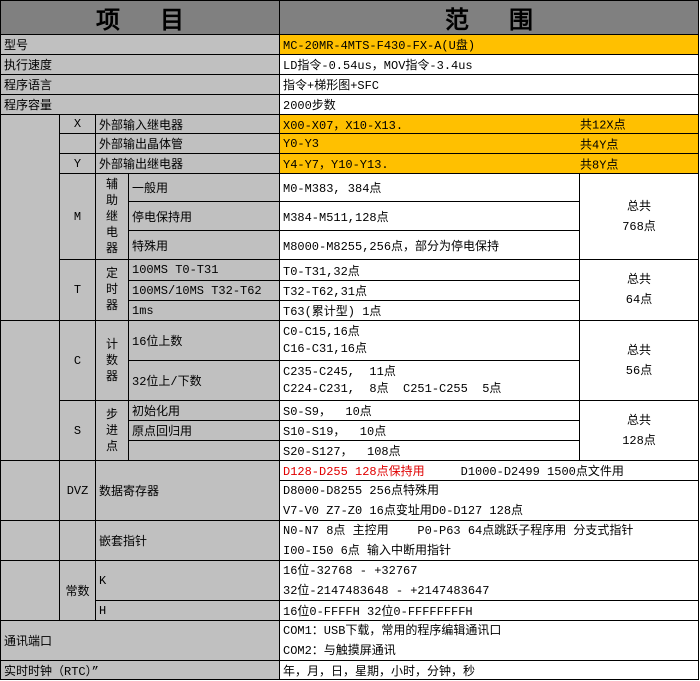  Describe the element at coordinates (429, 340) in the screenshot. I see `c-item-value: C0-C15,16点 C16-C31,16点` at that location.